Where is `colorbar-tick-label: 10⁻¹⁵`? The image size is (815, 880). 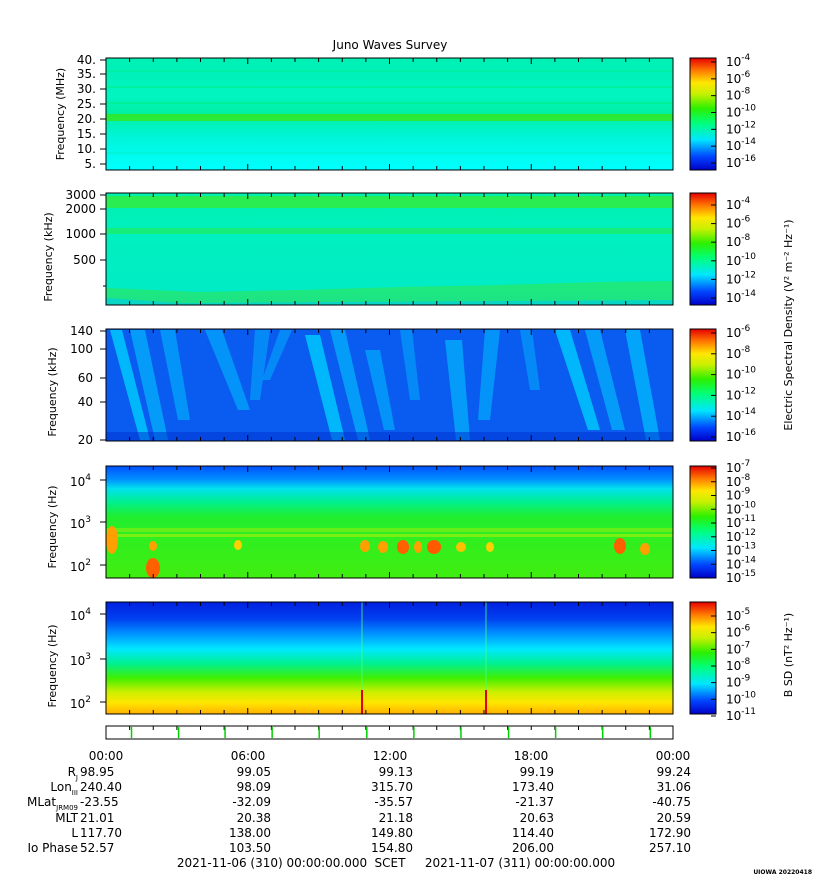
colorbar-tick-label: 10⁻¹⁵ is located at coordinates (741, 577).